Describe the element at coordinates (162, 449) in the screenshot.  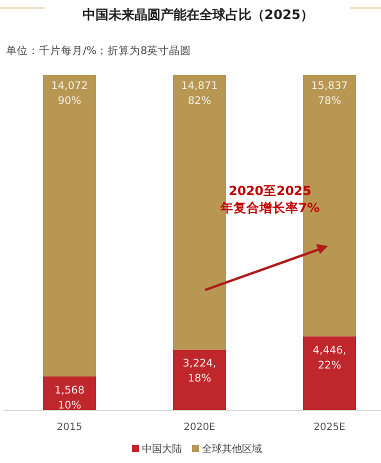
I see `legend-label: 中国大陆` at that location.